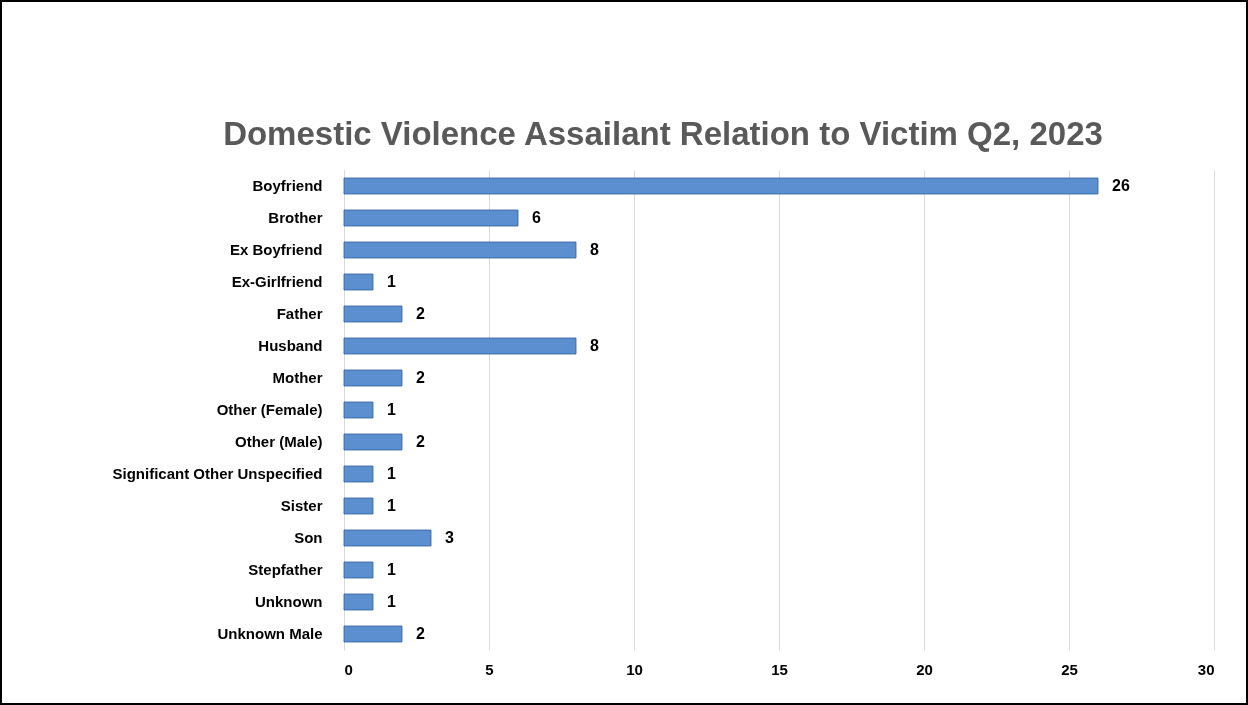 Image resolution: width=1248 pixels, height=705 pixels. I want to click on y-tick-label: Mother, so click(297, 377).